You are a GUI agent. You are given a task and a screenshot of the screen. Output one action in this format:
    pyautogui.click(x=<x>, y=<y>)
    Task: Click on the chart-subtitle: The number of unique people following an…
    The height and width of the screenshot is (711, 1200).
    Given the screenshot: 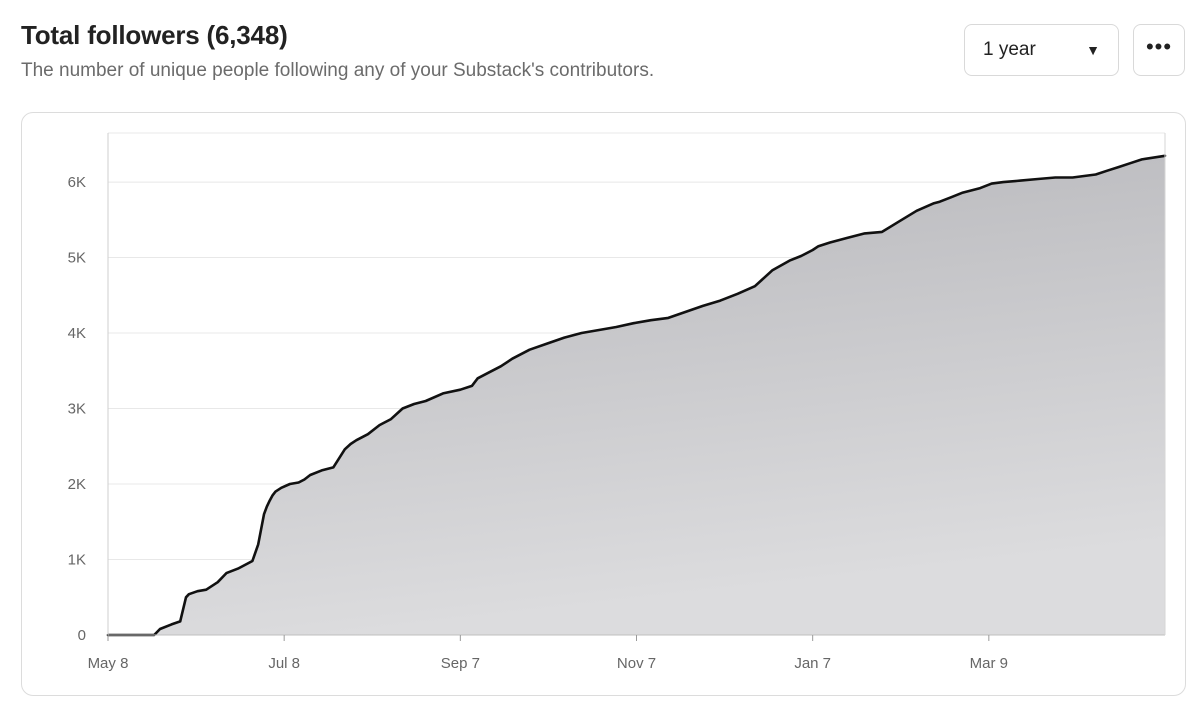 What is the action you would take?
    pyautogui.click(x=338, y=70)
    